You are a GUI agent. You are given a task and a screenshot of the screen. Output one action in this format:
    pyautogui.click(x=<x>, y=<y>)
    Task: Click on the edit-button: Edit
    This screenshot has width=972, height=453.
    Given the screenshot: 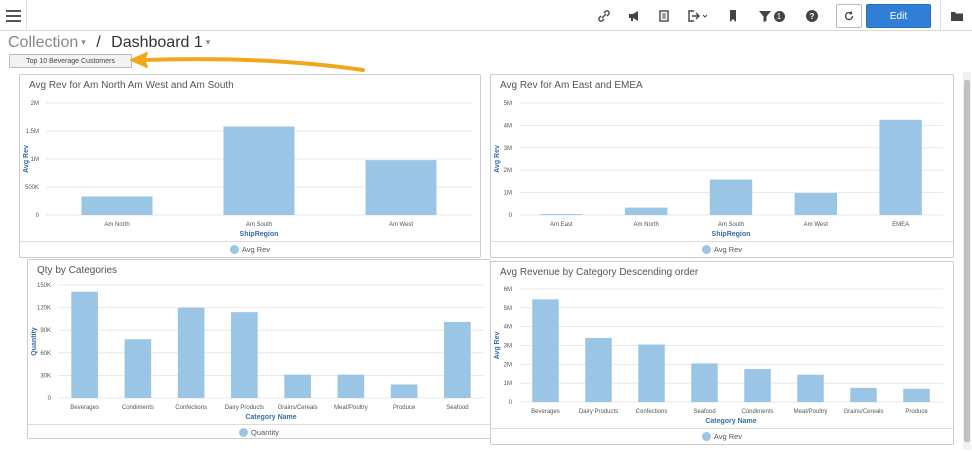 What is the action you would take?
    pyautogui.click(x=898, y=16)
    